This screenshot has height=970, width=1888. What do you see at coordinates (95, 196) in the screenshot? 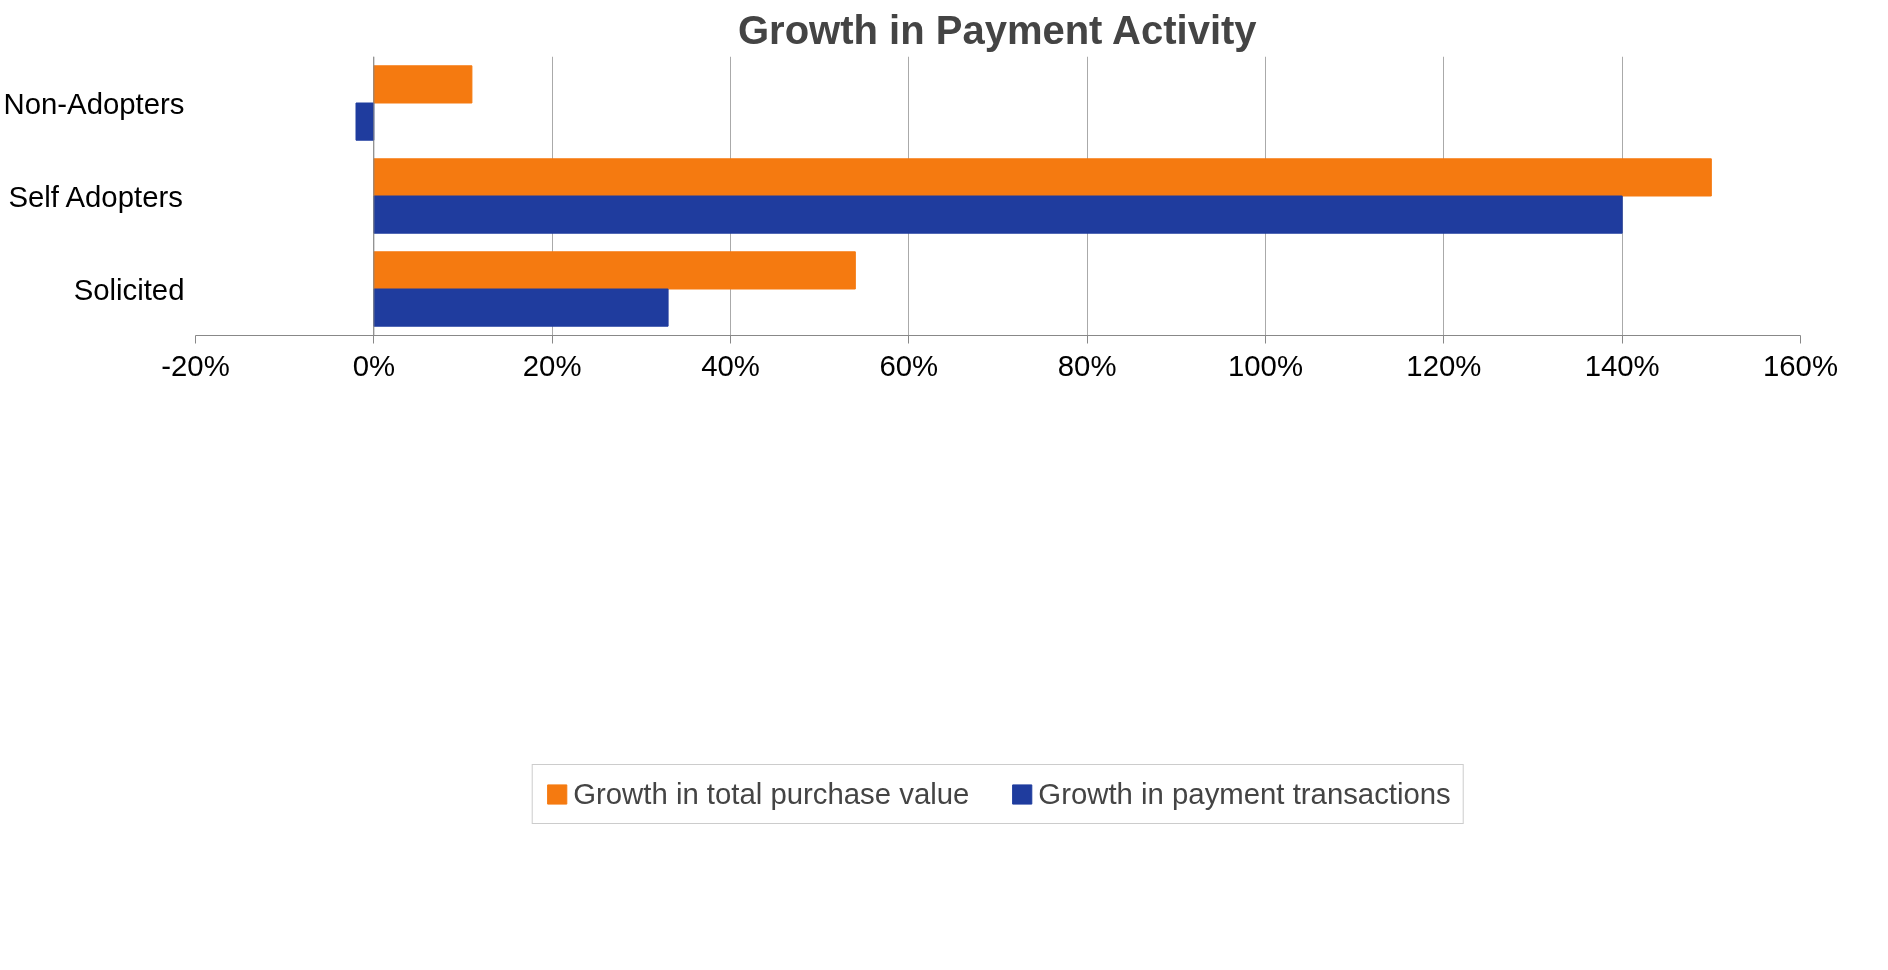
I see `y-tick-label: Self Adopters` at bounding box center [95, 196].